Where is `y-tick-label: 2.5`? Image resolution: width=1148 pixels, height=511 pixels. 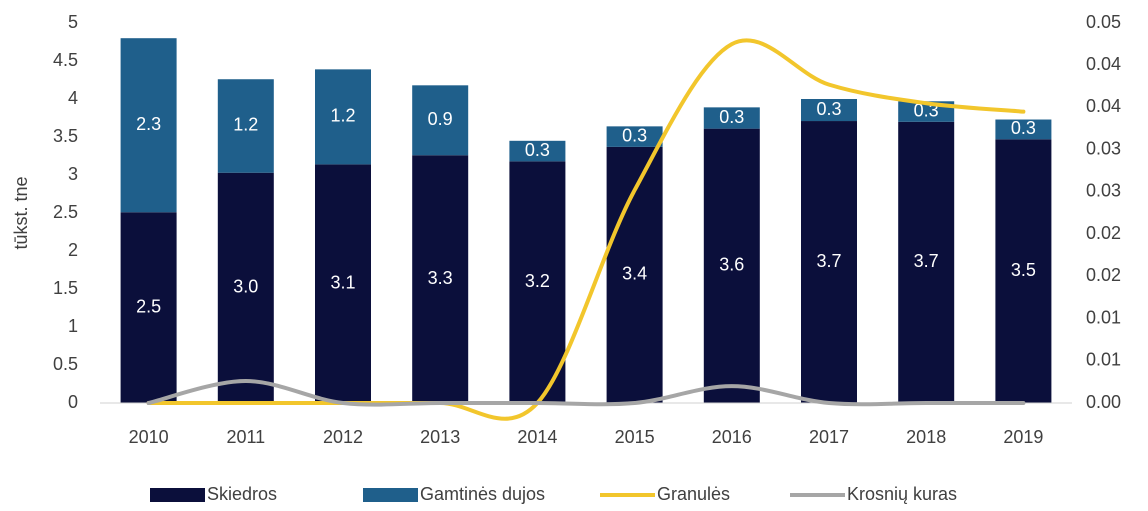
y-tick-label: 2.5 is located at coordinates (65, 212).